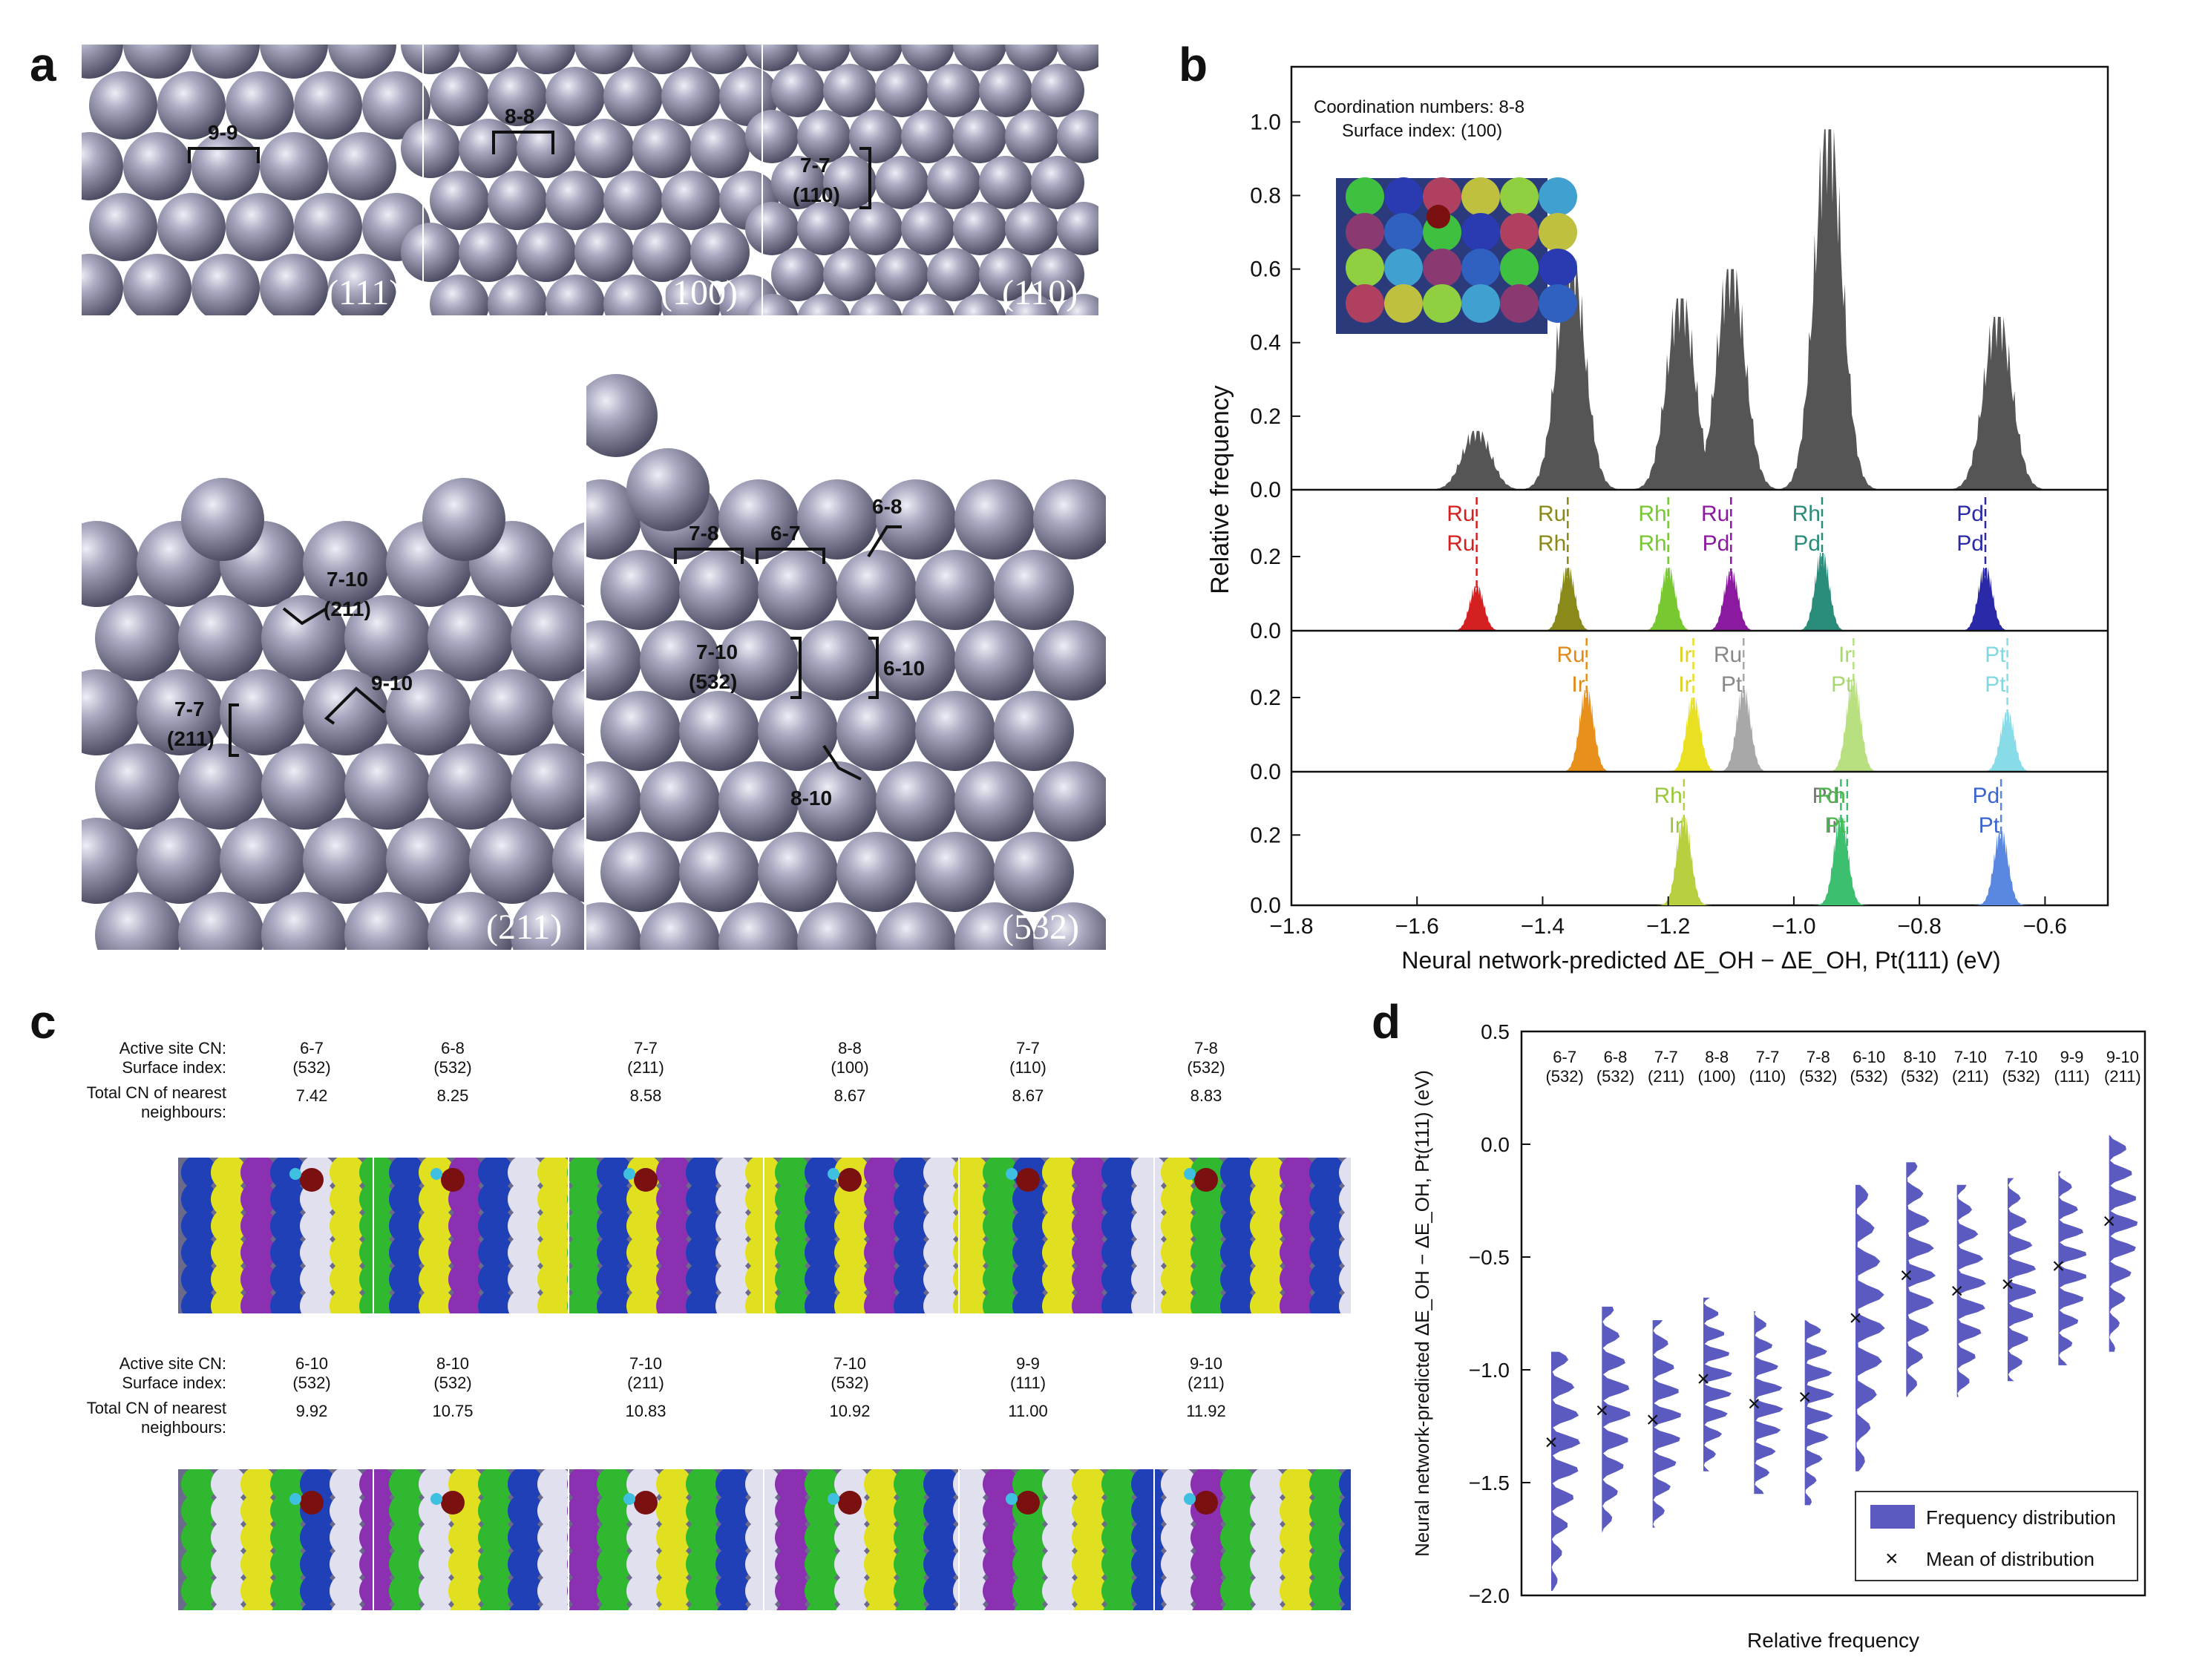  Describe the element at coordinates (174, 1068) in the screenshot. I see `row-label-line: Surface index:` at that location.